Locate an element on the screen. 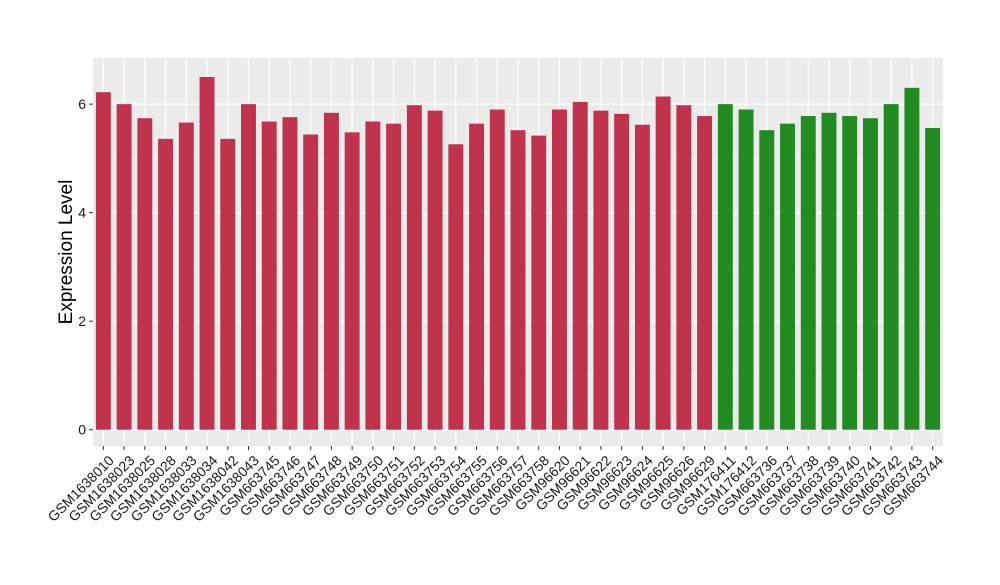 This screenshot has height=585, width=1000. bar-GSM663738 is located at coordinates (808, 273).